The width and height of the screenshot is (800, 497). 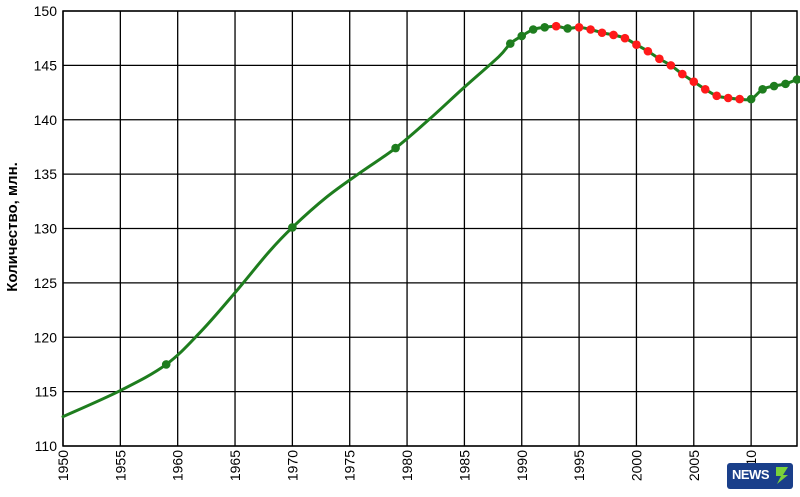 What do you see at coordinates (46, 174) in the screenshot?
I see `y-tick-label: 135` at bounding box center [46, 174].